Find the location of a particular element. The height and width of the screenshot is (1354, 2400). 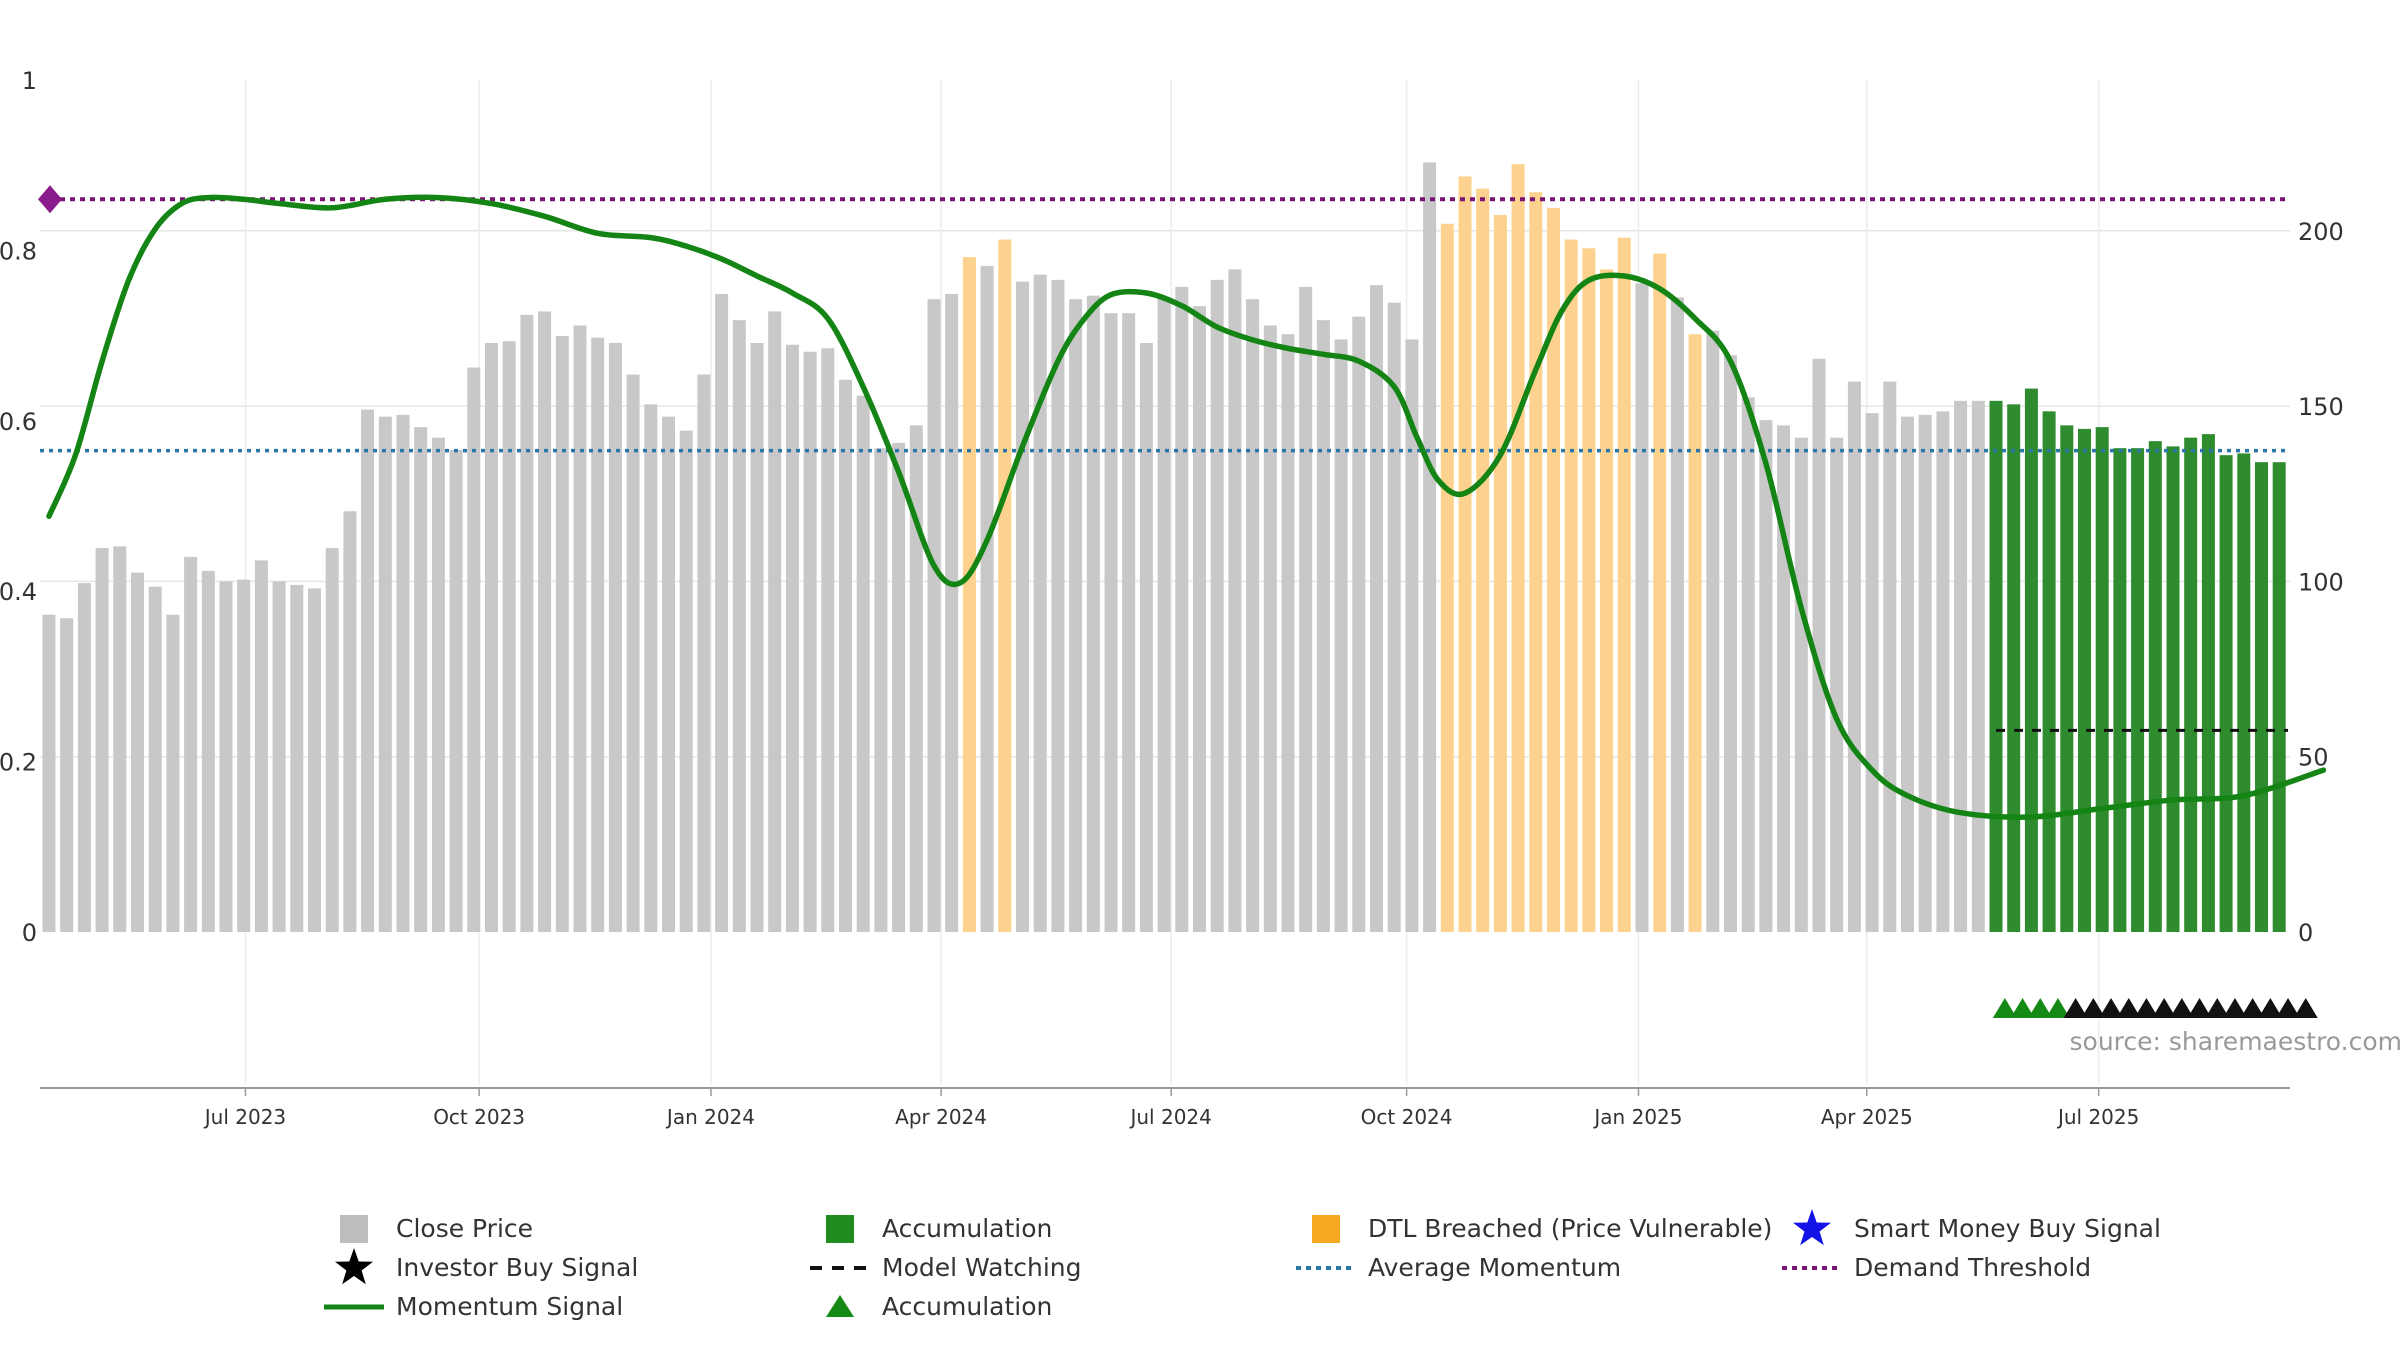

legend-item: Smart Money Buy Signal is located at coordinates (1977, 1227).